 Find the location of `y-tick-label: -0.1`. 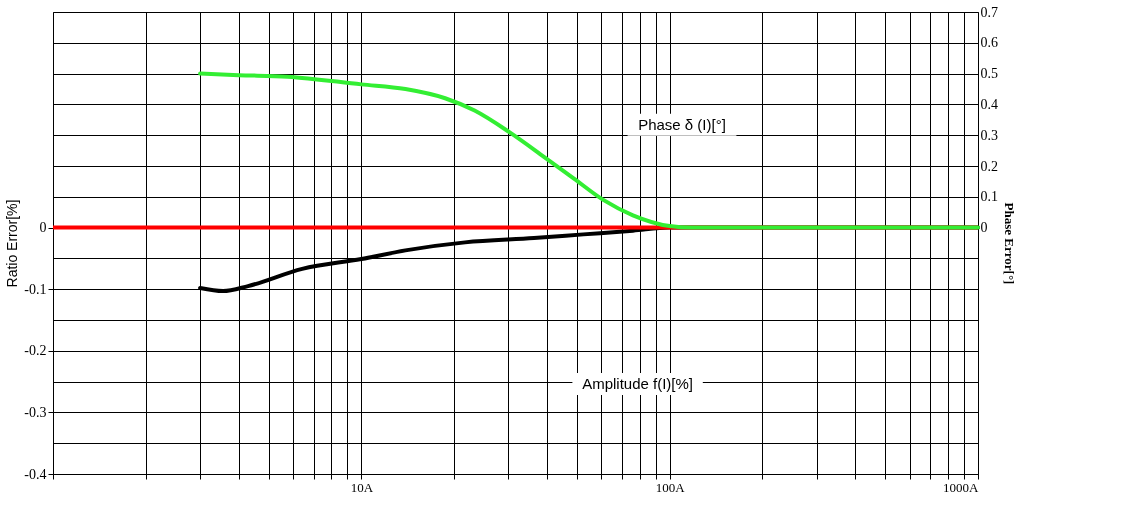

y-tick-label: -0.1 is located at coordinates (35, 289).